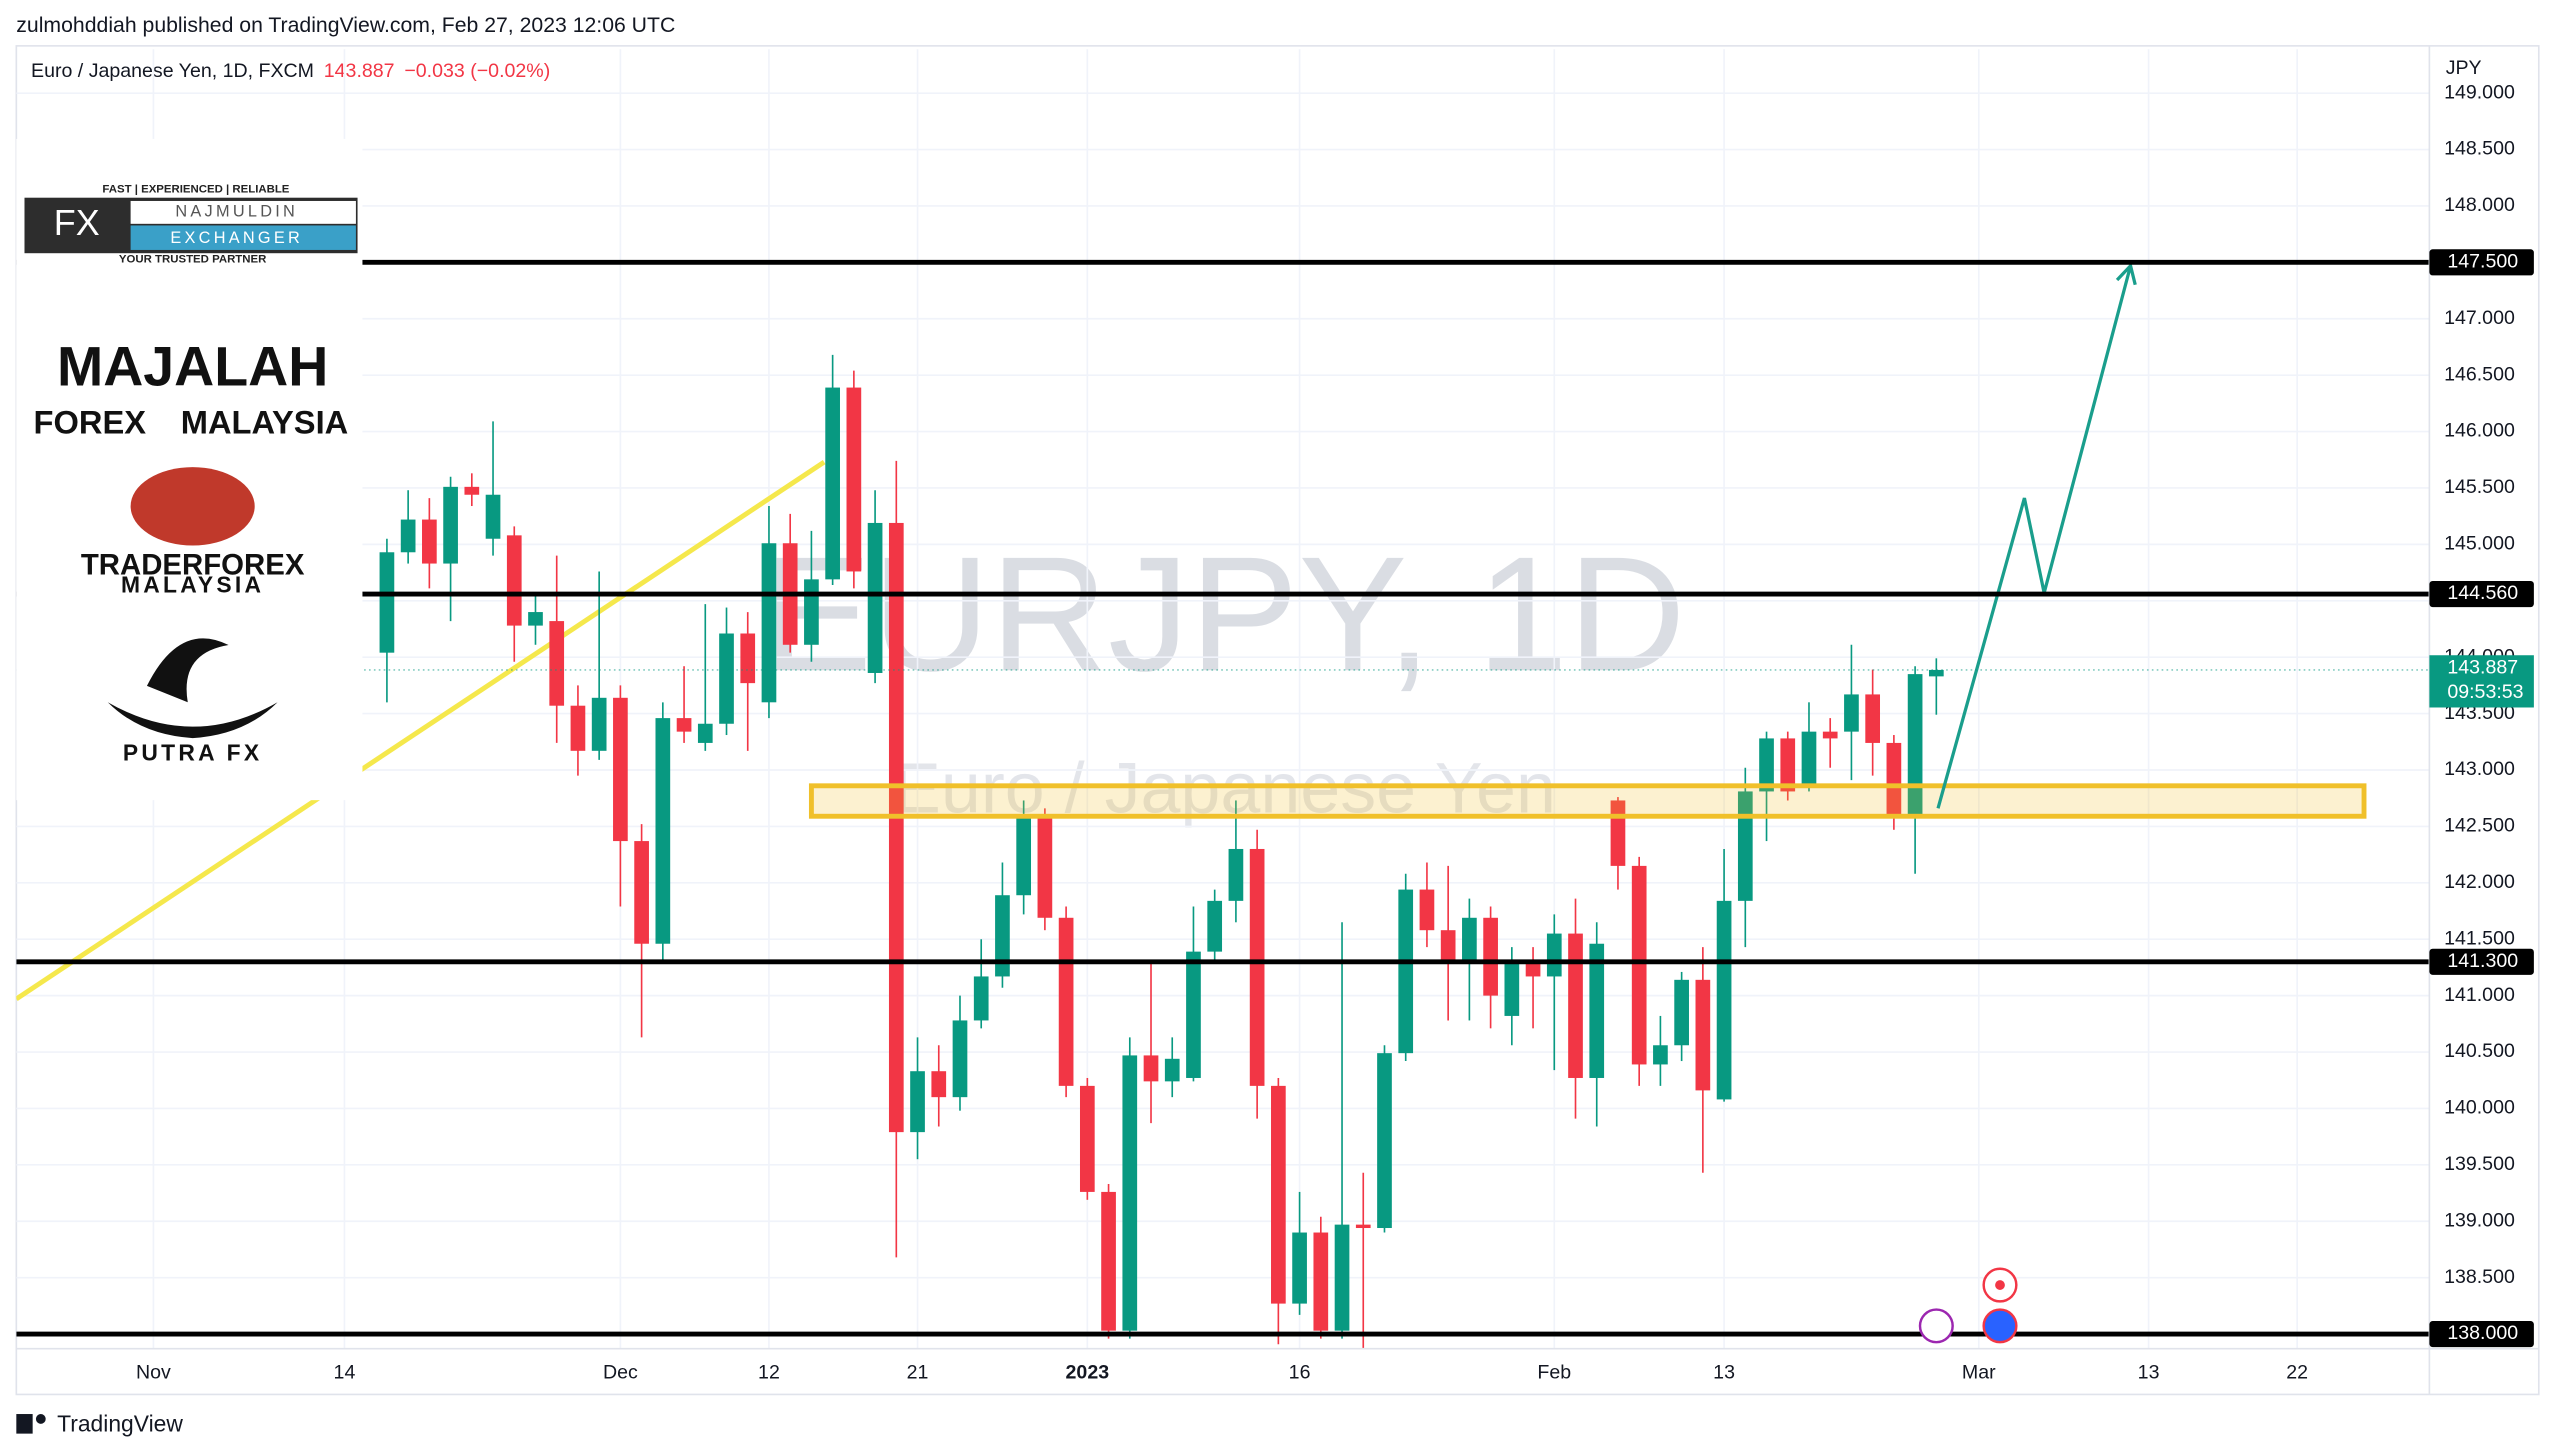  What do you see at coordinates (1554, 1372) in the screenshot?
I see `x-tick-label: Feb` at bounding box center [1554, 1372].